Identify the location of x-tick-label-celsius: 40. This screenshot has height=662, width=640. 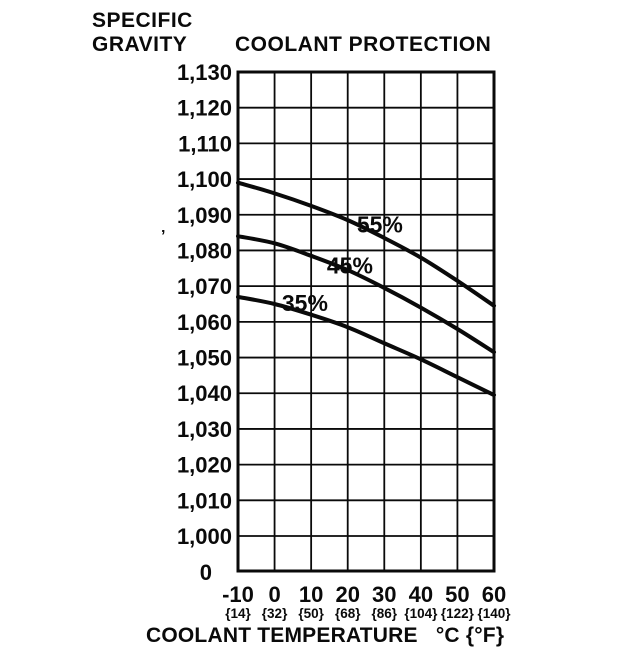
(421, 594).